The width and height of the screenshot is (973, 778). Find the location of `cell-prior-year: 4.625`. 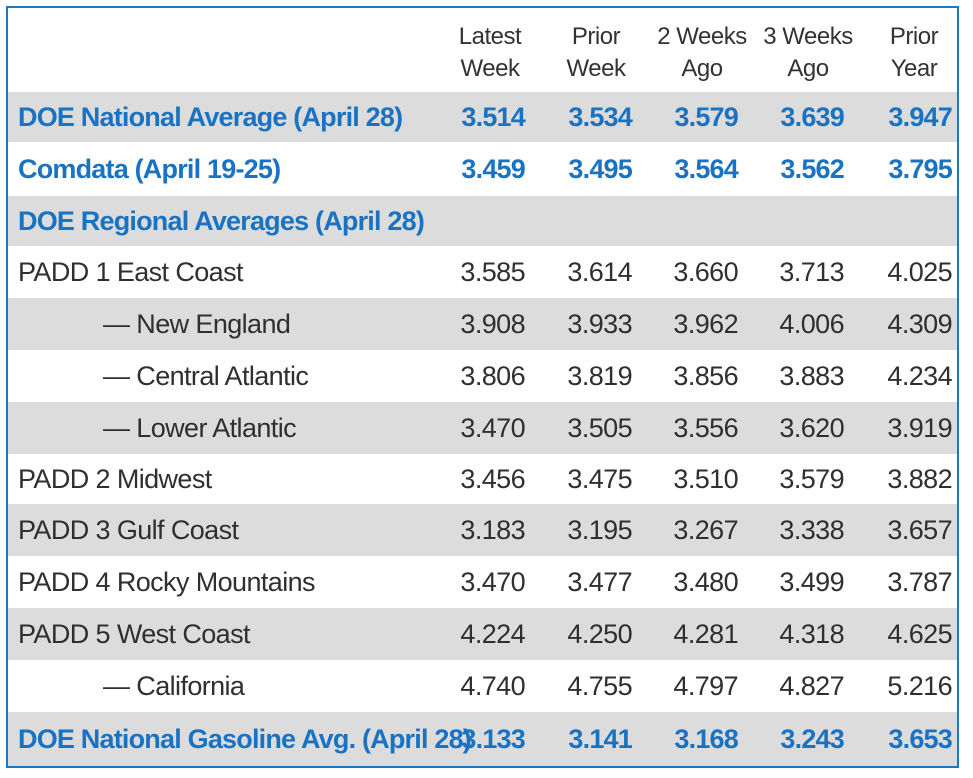

cell-prior-year: 4.625 is located at coordinates (919, 633).